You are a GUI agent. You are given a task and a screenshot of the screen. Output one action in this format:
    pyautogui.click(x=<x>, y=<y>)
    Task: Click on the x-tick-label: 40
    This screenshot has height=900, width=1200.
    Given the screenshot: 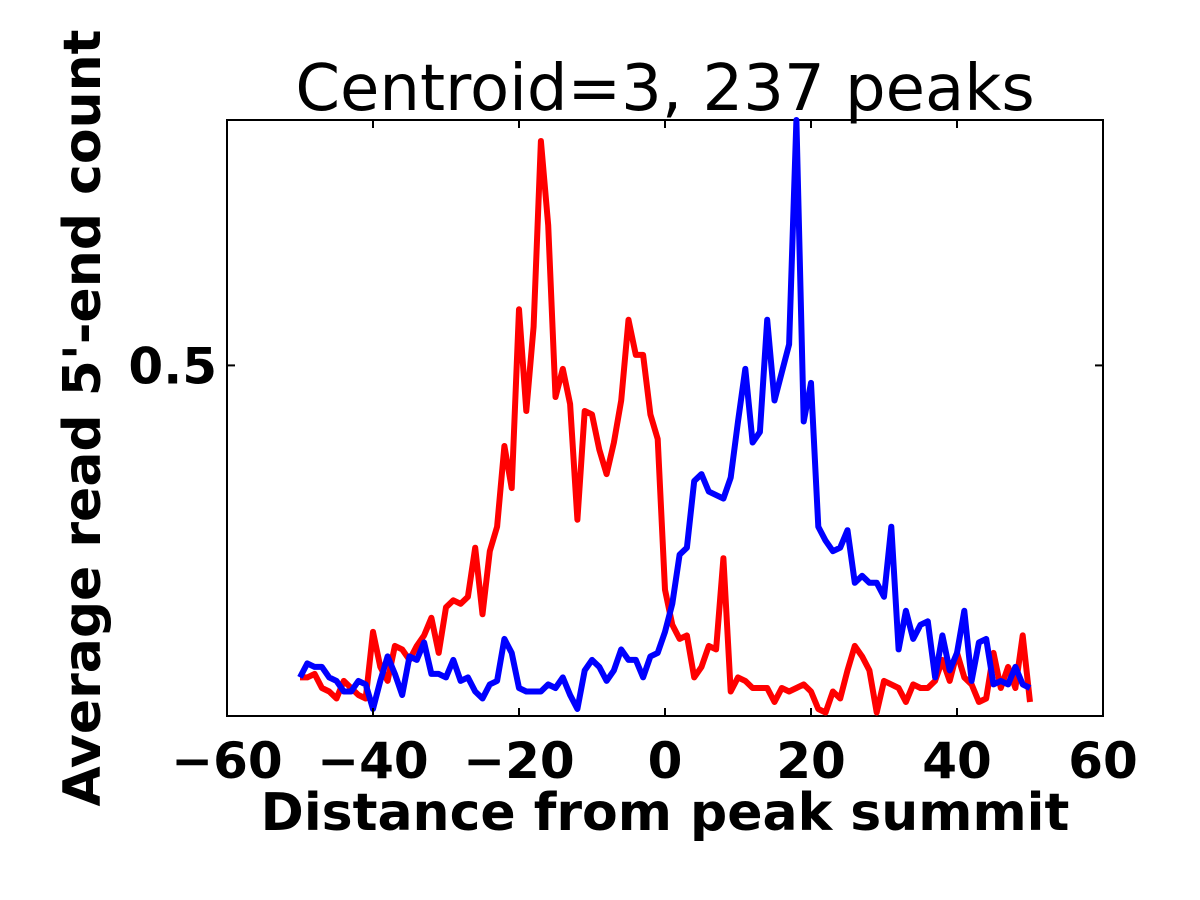 What is the action you would take?
    pyautogui.click(x=957, y=761)
    